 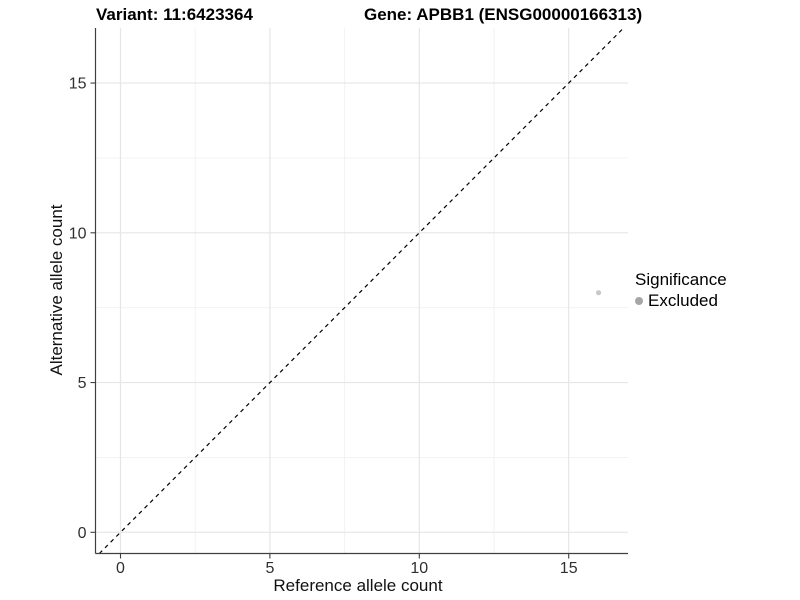 What do you see at coordinates (358, 585) in the screenshot?
I see `x-axis-title: Reference allele count` at bounding box center [358, 585].